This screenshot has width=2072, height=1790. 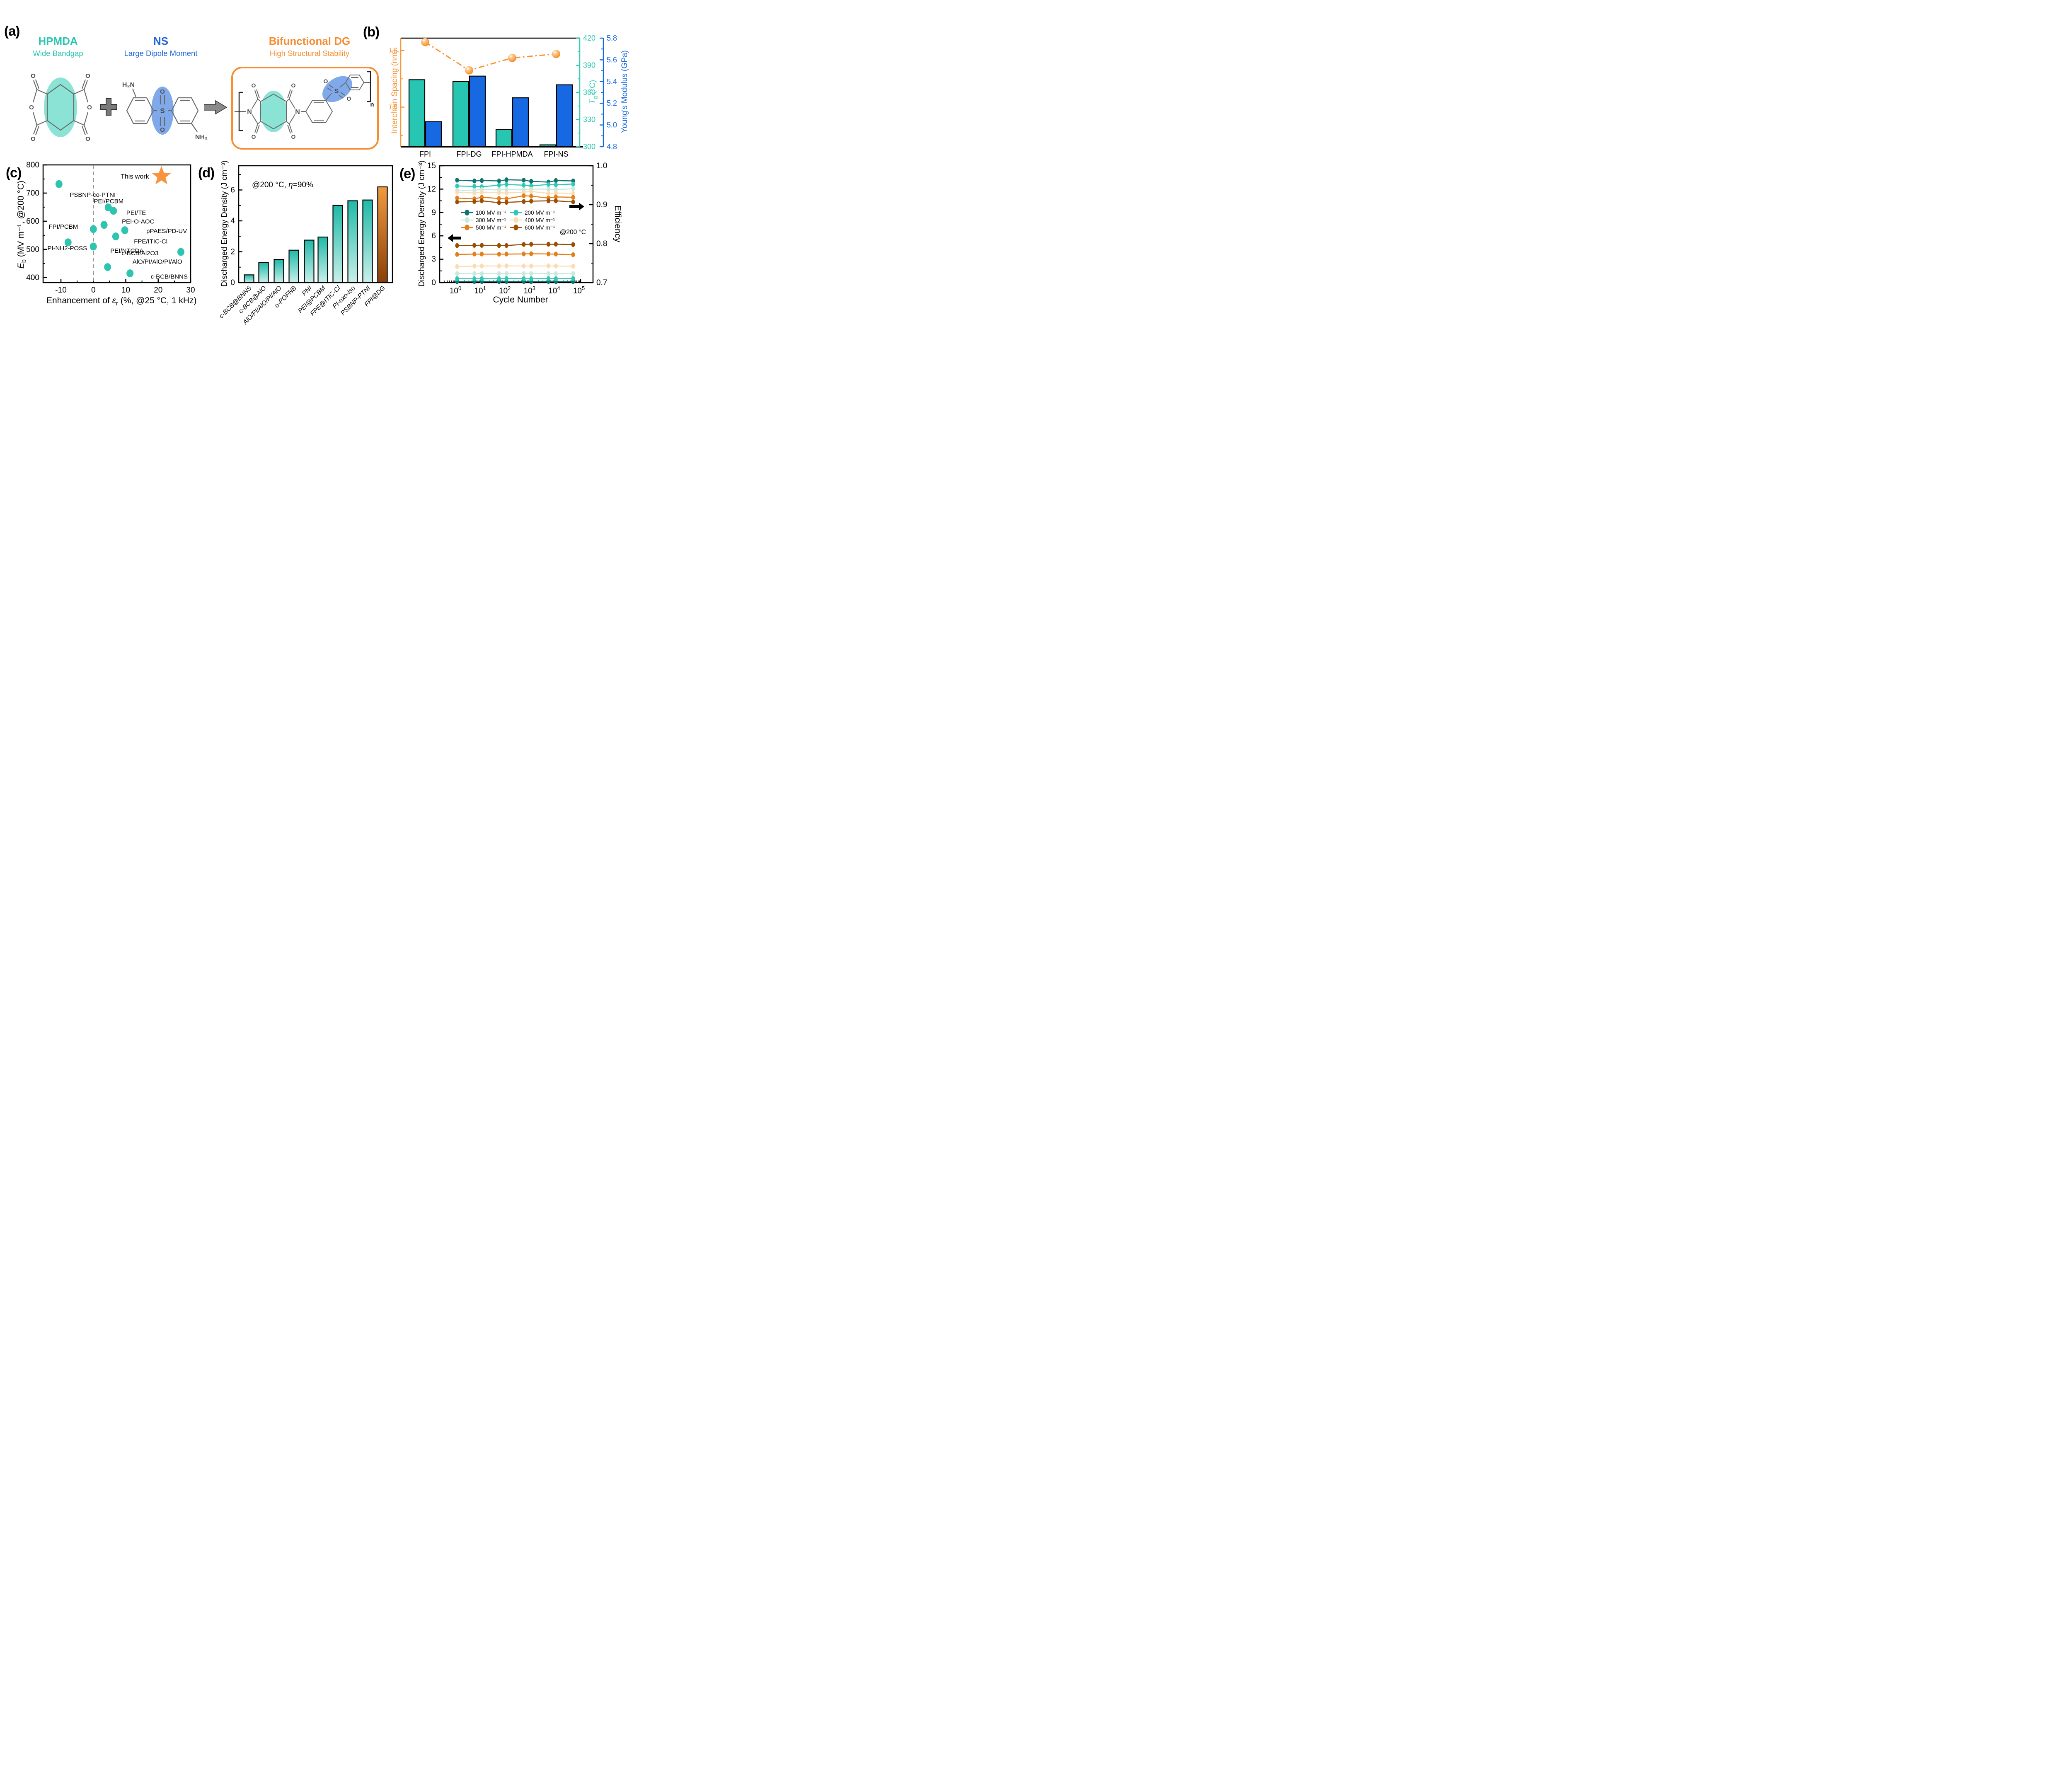 I want to click on point-label: PEI/PCBM, so click(x=108, y=201).